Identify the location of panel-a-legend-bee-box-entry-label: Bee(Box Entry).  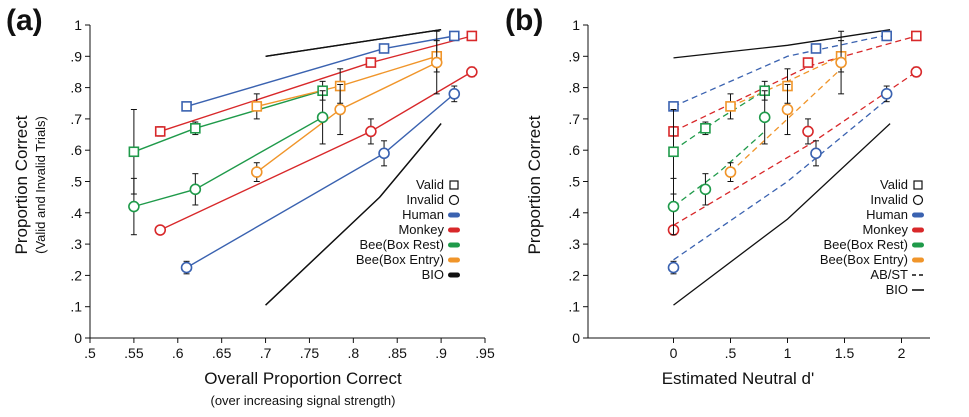
(400, 259).